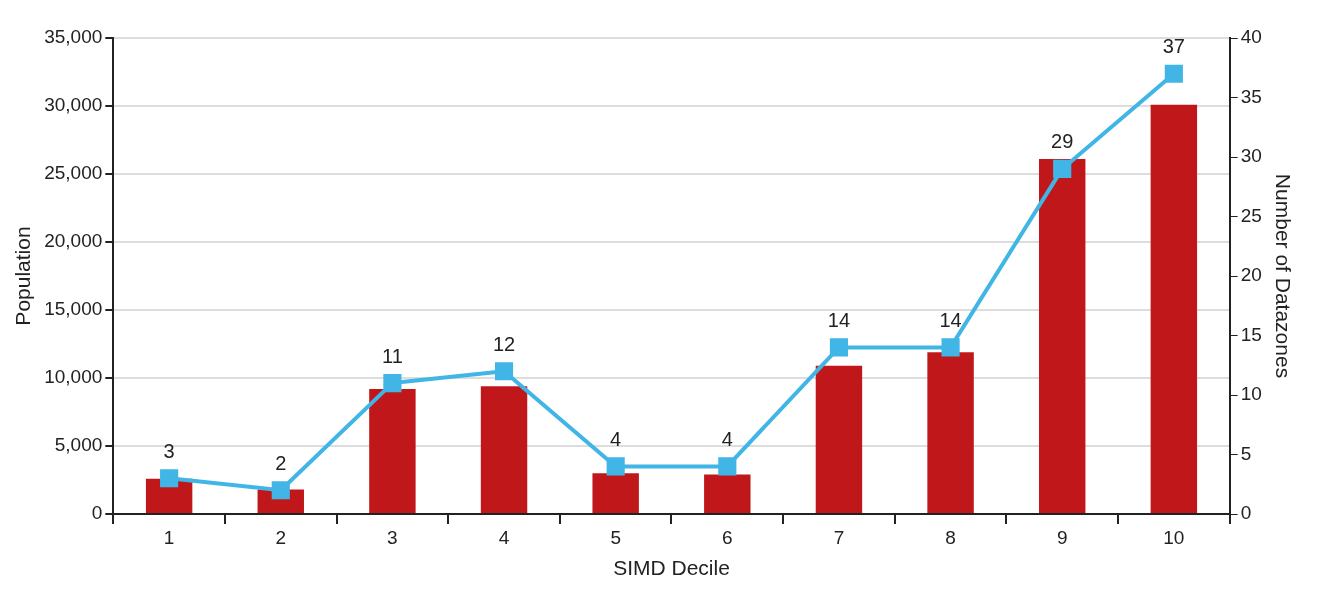 This screenshot has width=1321, height=595. Describe the element at coordinates (504, 343) in the screenshot. I see `data-label: 12` at that location.